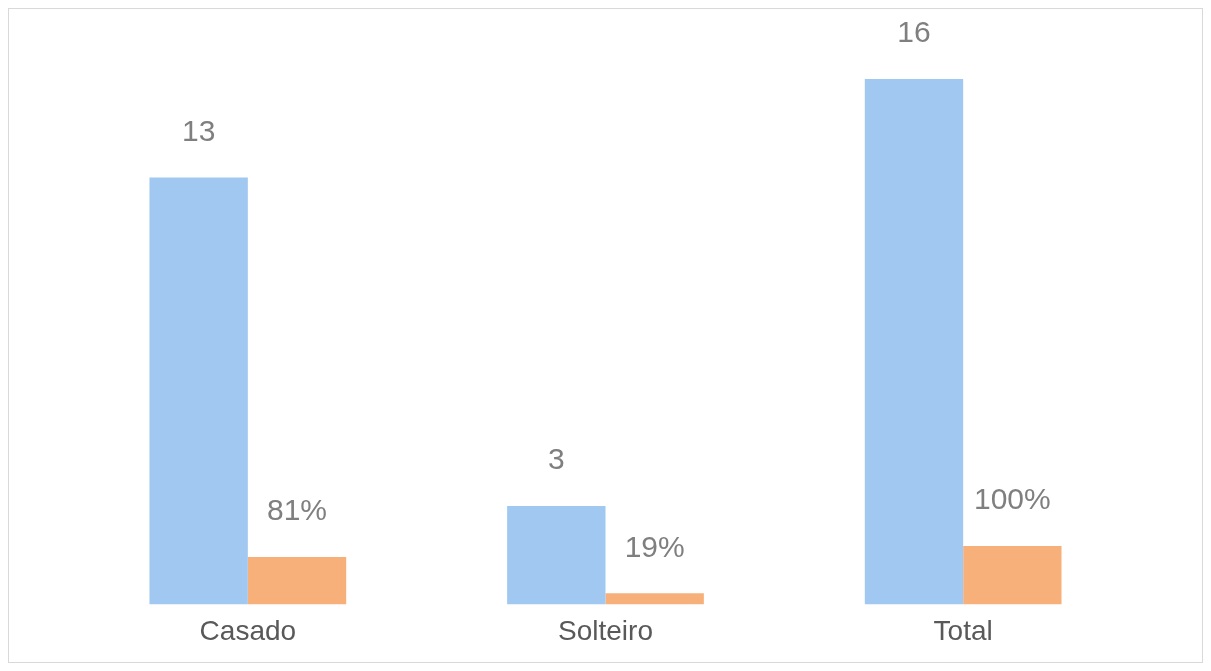 The height and width of the screenshot is (671, 1211). I want to click on x-tick-label: Casado, so click(248, 630).